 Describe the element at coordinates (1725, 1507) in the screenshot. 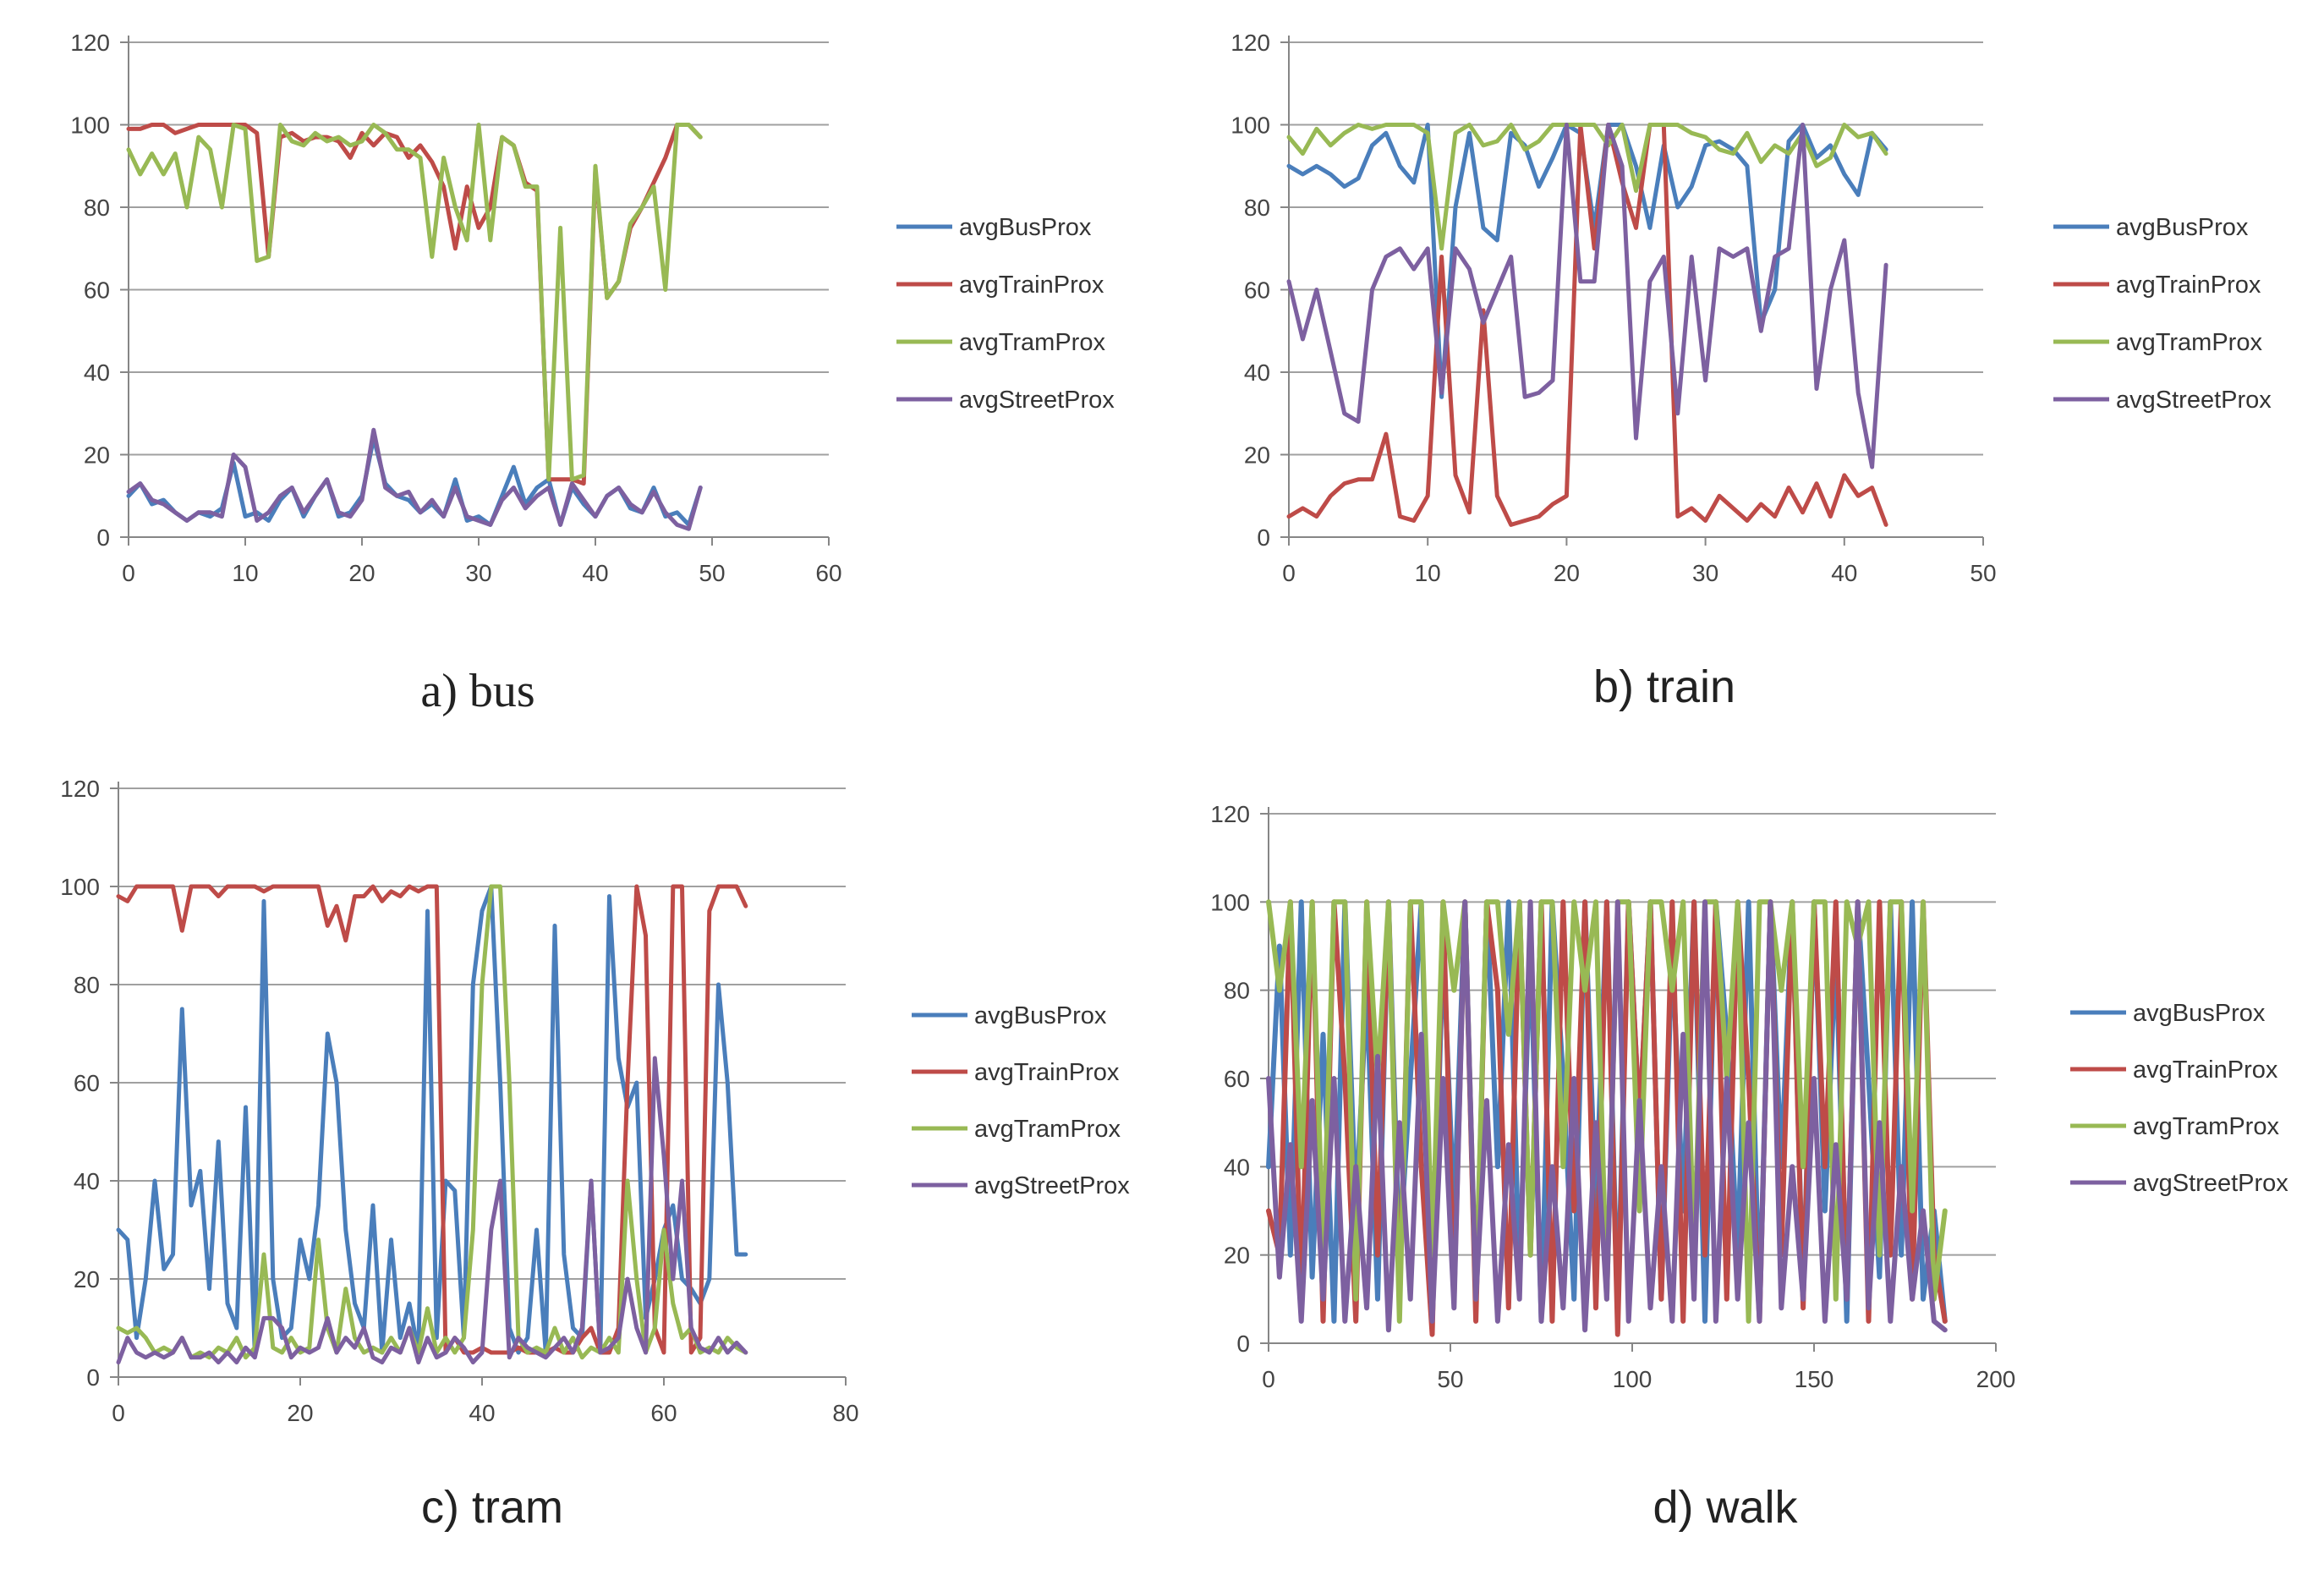

I see `chart-caption: d) walk` at that location.